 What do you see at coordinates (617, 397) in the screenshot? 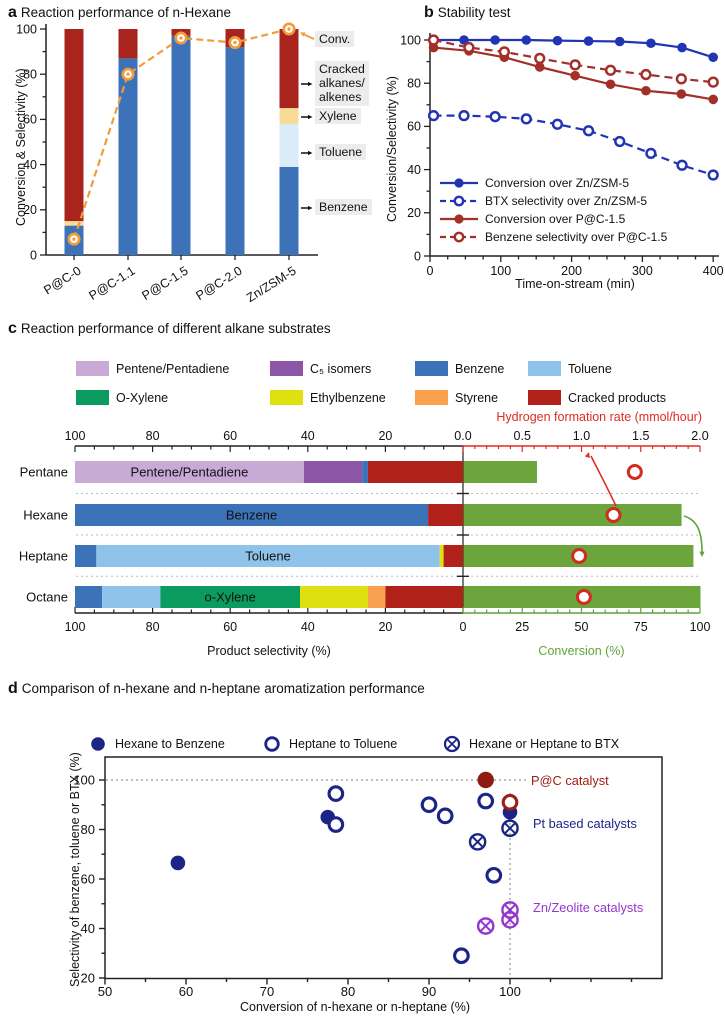
I see `legend-label: Cracked products` at bounding box center [617, 397].